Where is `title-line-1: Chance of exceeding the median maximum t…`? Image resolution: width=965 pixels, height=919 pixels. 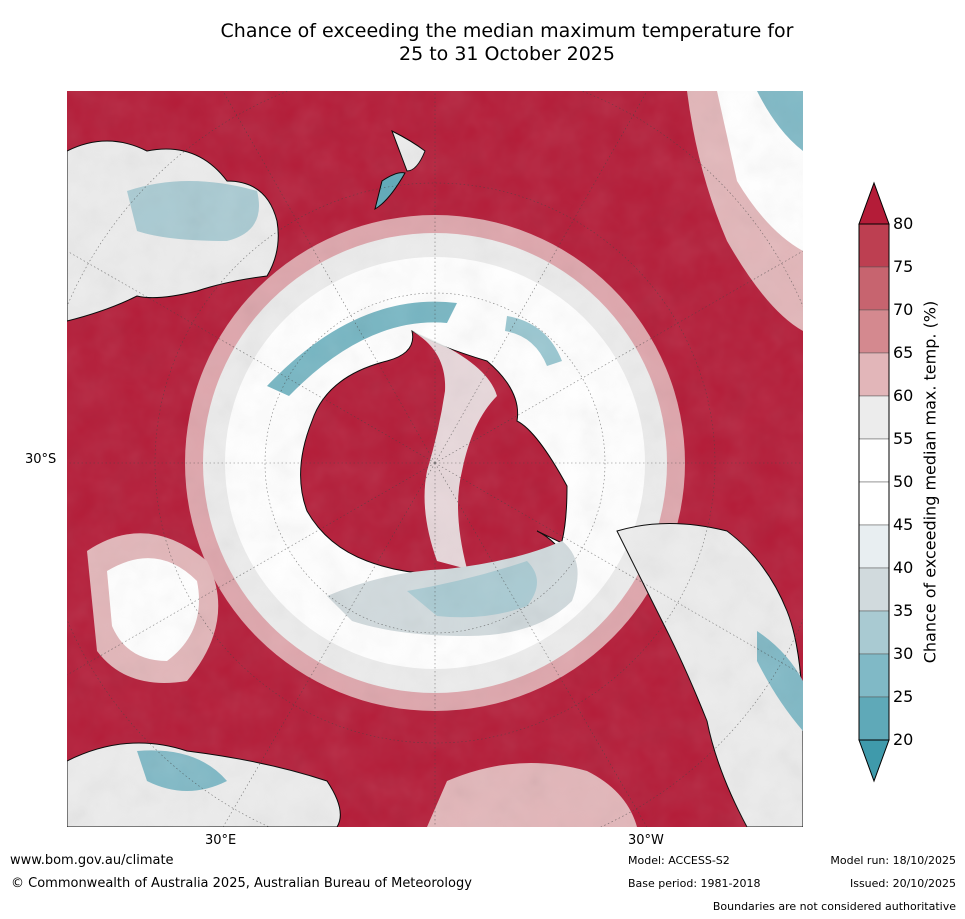 title-line-1: Chance of exceeding the median maximum t… is located at coordinates (507, 31).